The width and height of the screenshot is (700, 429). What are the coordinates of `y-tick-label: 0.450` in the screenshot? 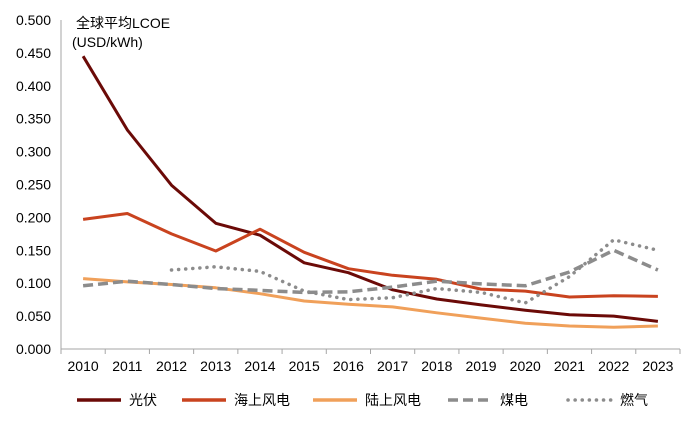 It's located at (33, 53).